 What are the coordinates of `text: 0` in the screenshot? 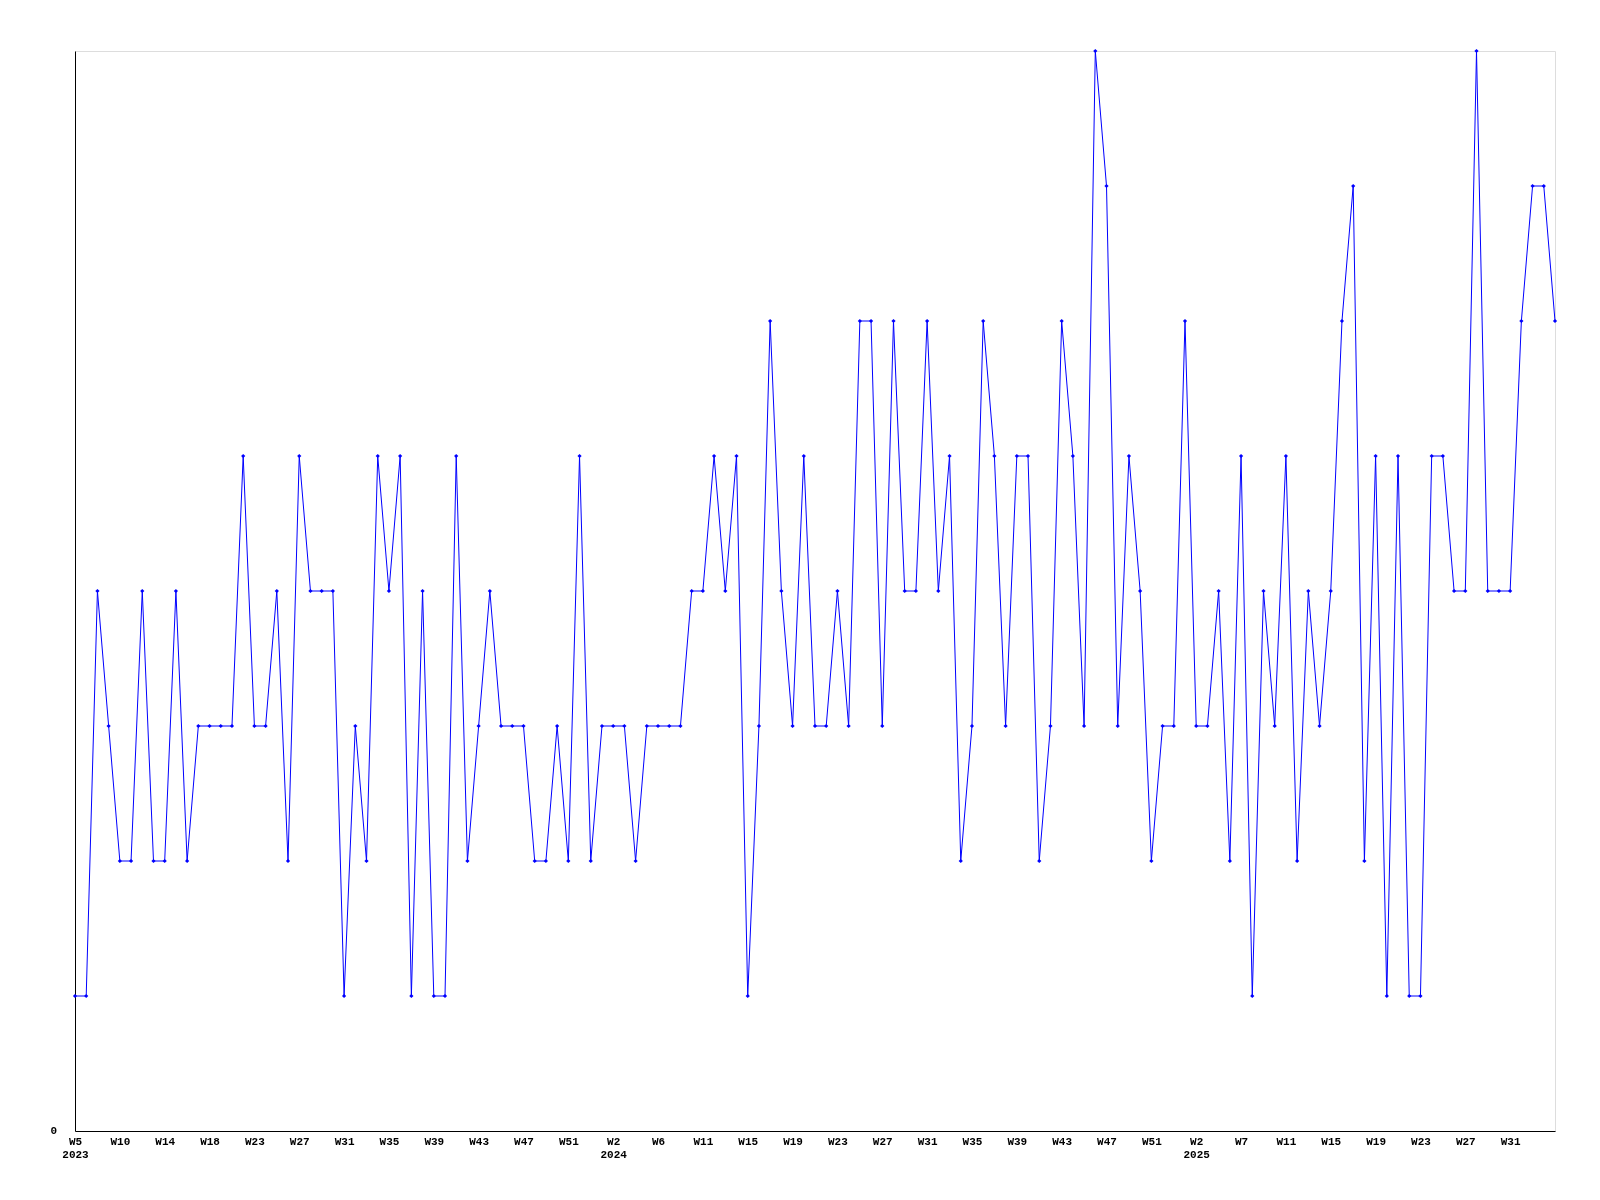 It's located at (53, 1131).